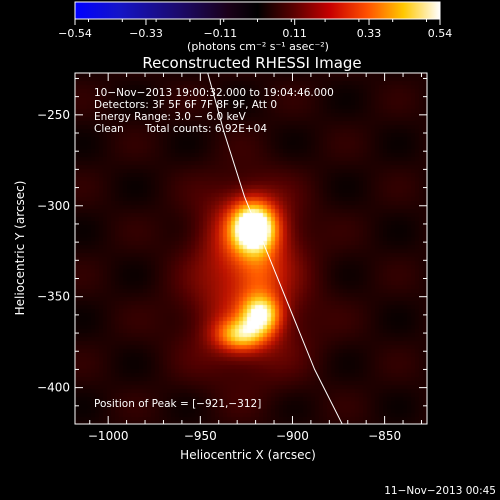 The height and width of the screenshot is (500, 500). What do you see at coordinates (220, 33) in the screenshot?
I see `colorbar-tick-label: −0.11` at bounding box center [220, 33].